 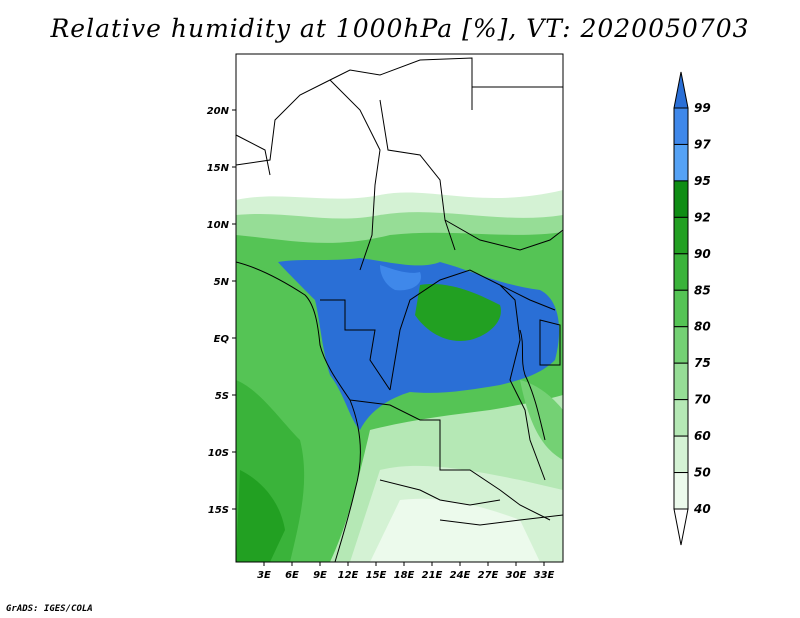 What do you see at coordinates (702, 509) in the screenshot?
I see `colorbar-level-label: 40` at bounding box center [702, 509].